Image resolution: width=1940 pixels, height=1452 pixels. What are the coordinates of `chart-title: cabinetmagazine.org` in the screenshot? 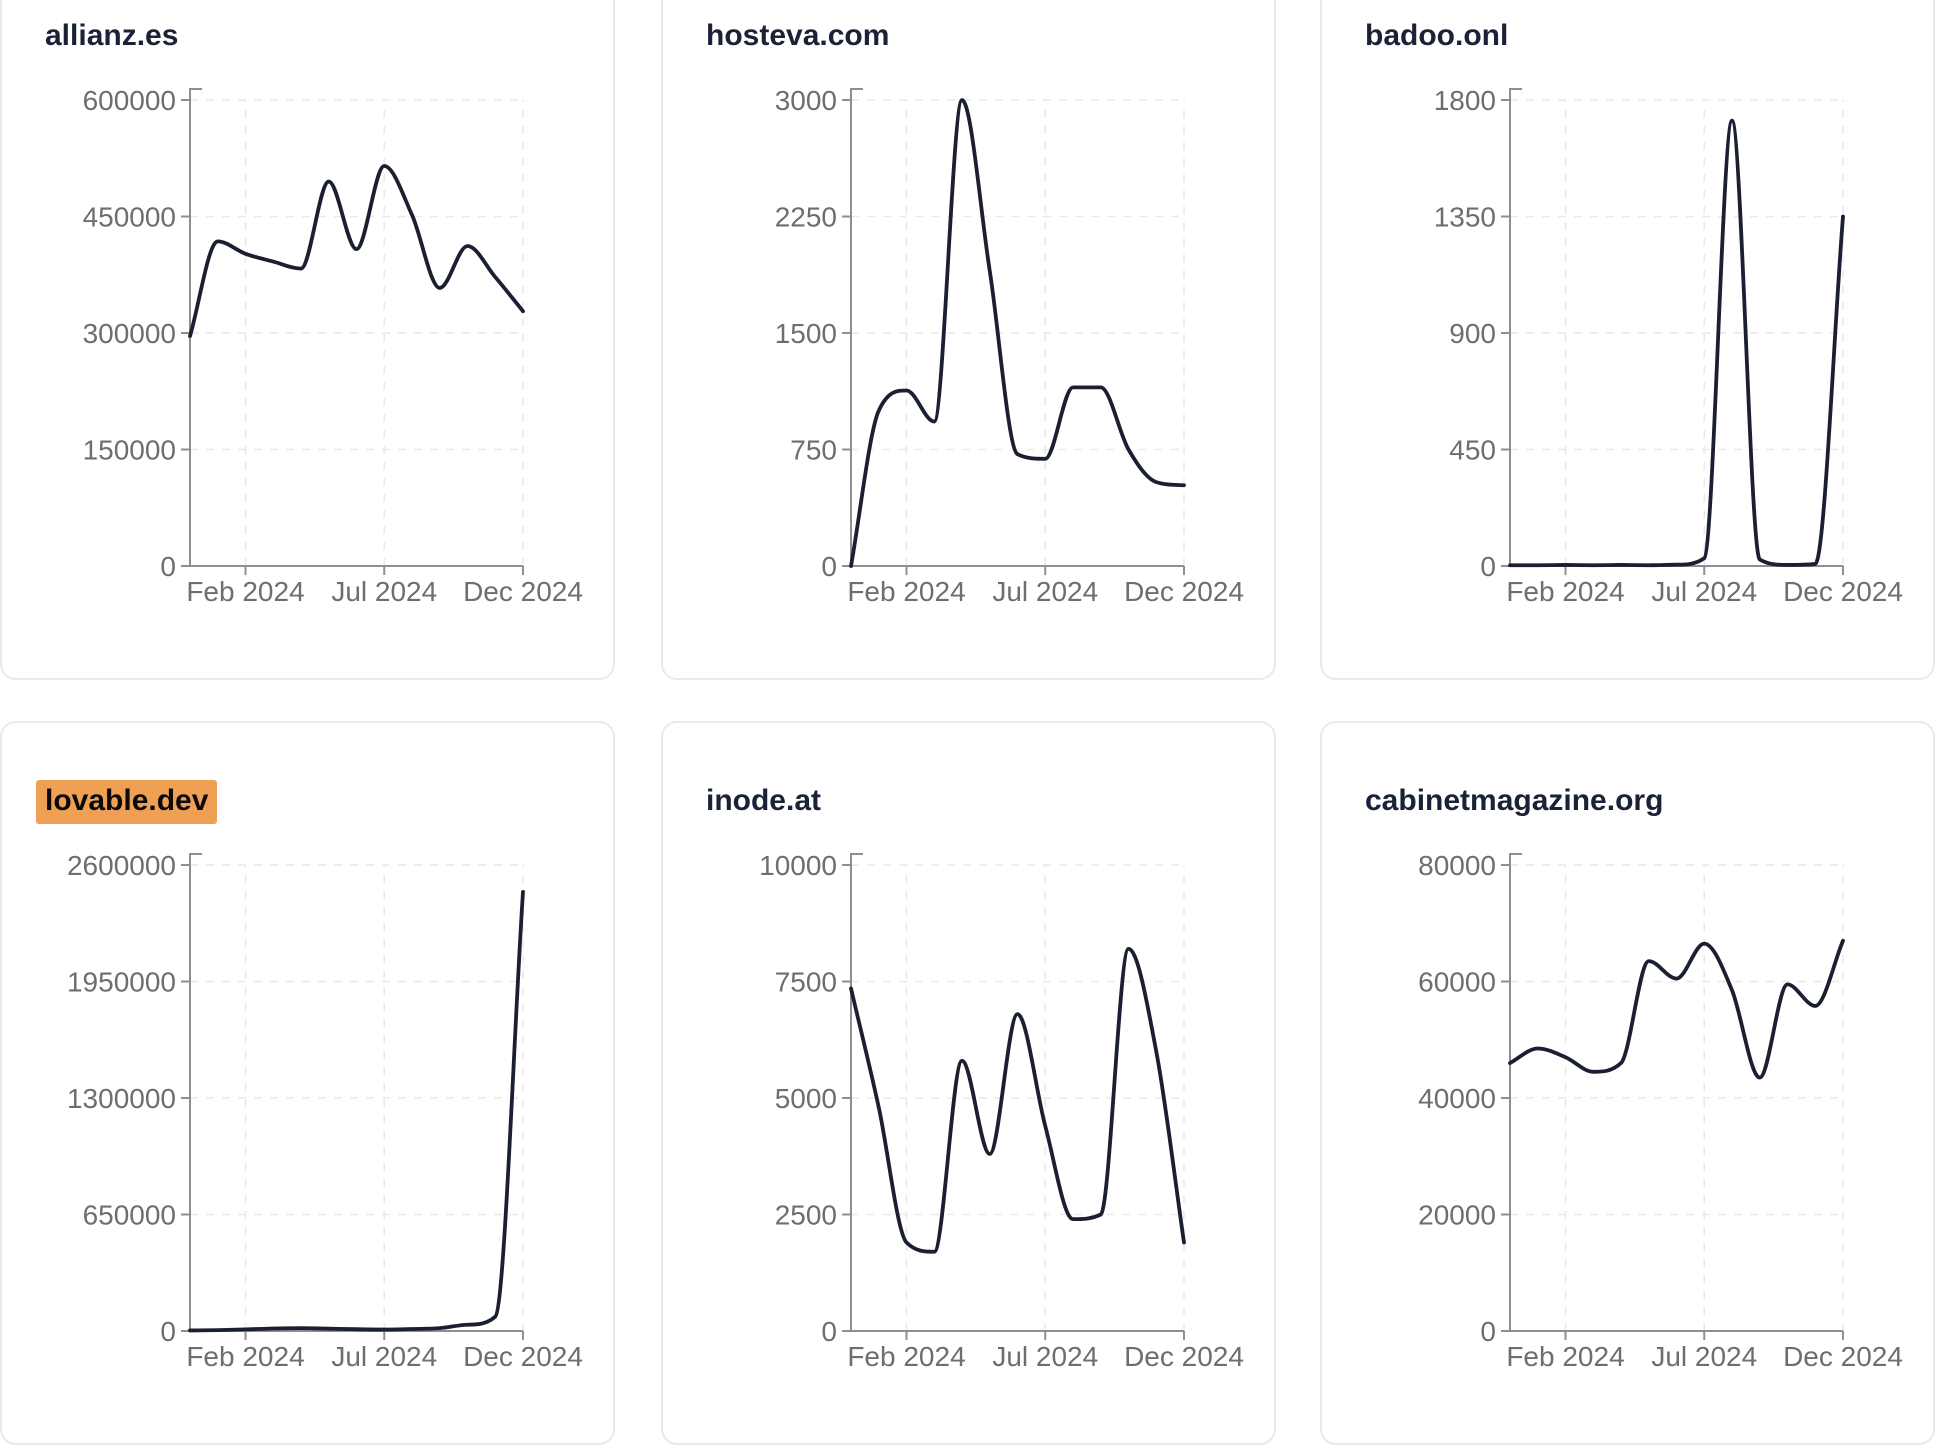 It's located at (1514, 801).